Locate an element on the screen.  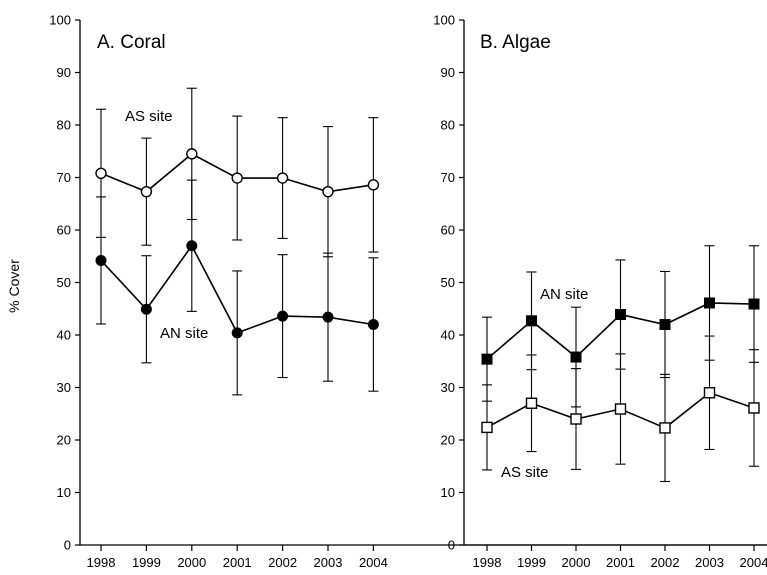
series-filled-circle: AN site is located at coordinates (237, 287).